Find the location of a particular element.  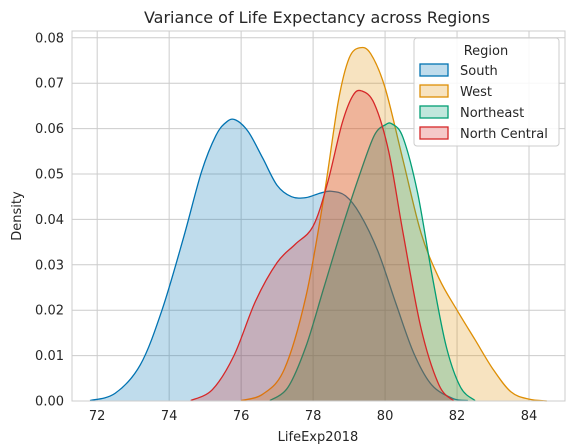

x-tick-label-2: 76 is located at coordinates (241, 416).